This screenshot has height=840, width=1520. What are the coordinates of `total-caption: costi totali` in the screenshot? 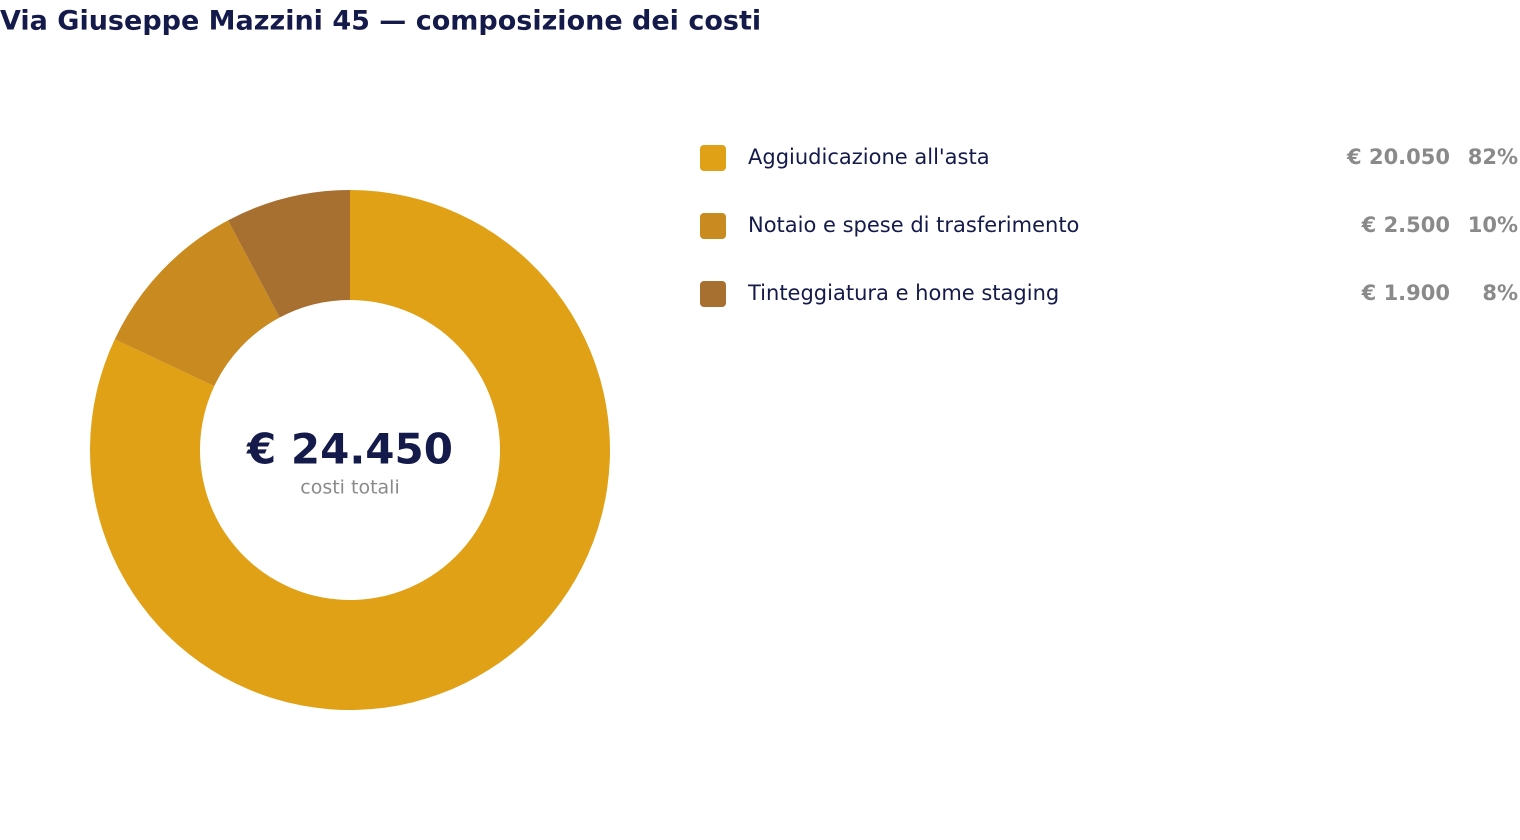 It's located at (349, 488).